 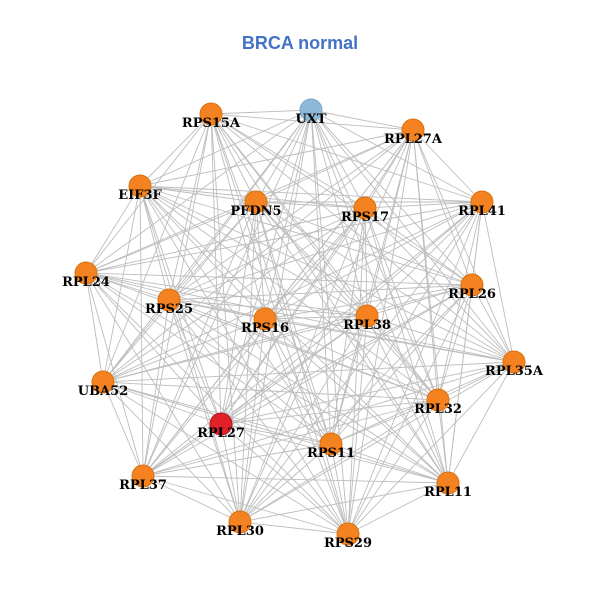 I want to click on network-node-rpl24, so click(x=86, y=273).